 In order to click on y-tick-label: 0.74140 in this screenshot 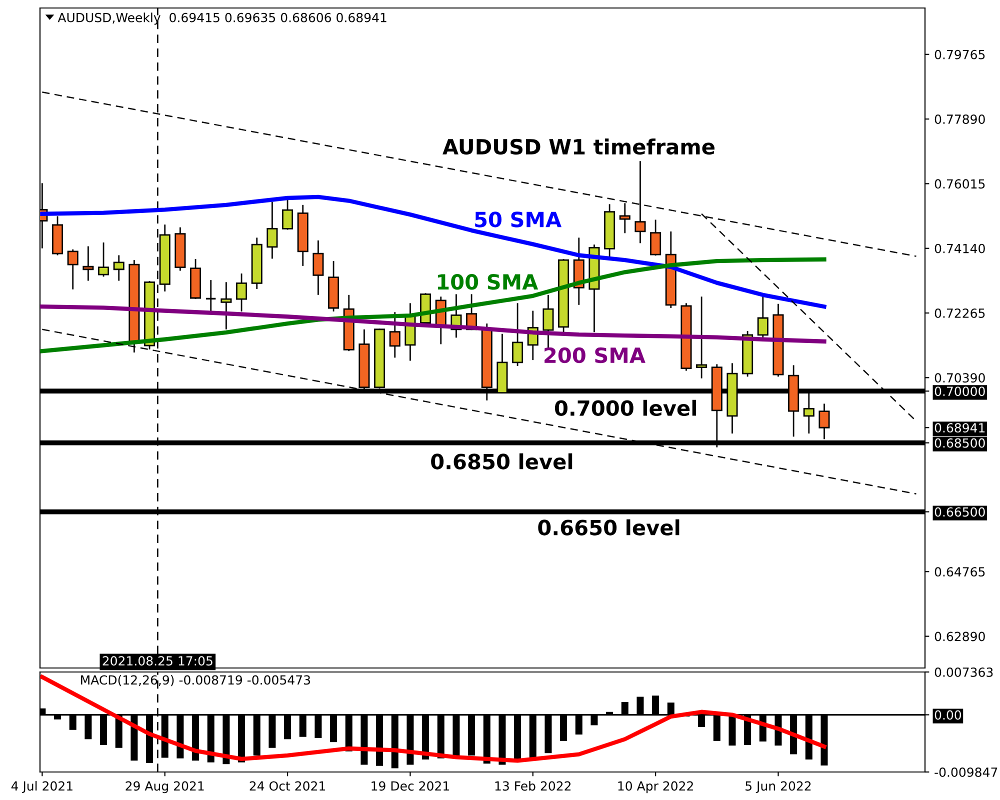, I will do `click(959, 249)`.